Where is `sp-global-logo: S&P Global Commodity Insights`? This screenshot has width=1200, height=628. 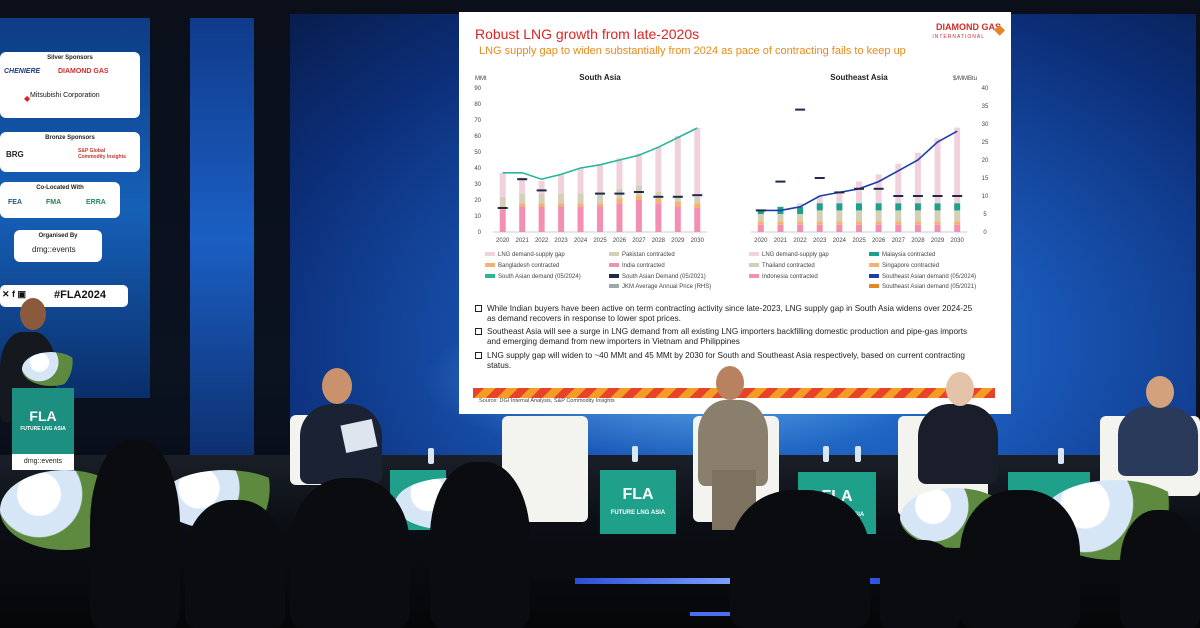 sp-global-logo: S&P Global Commodity Insights is located at coordinates (102, 154).